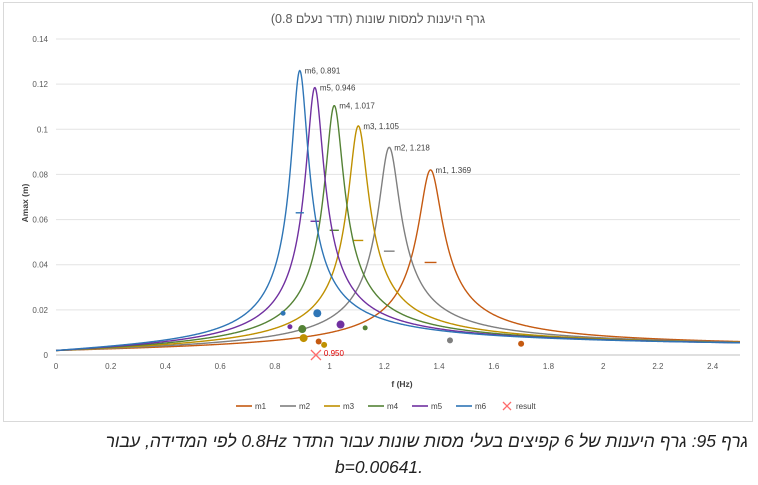 The width and height of the screenshot is (758, 485). I want to click on chart-title: גרף היענות למסות שונות (תדר נעלם 0.8), so click(378, 19).